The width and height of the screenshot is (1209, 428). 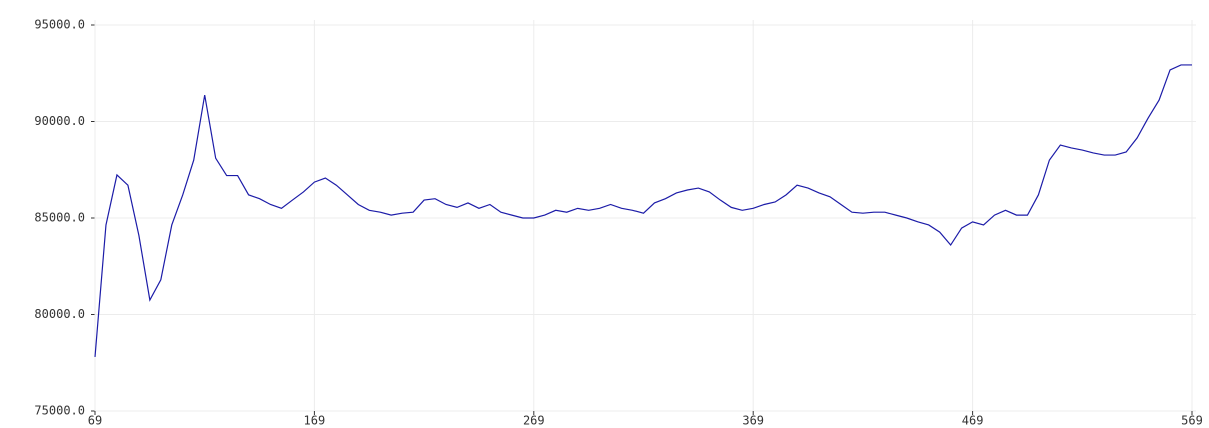 What do you see at coordinates (59, 218) in the screenshot?
I see `y-tick-label: 85000.0` at bounding box center [59, 218].